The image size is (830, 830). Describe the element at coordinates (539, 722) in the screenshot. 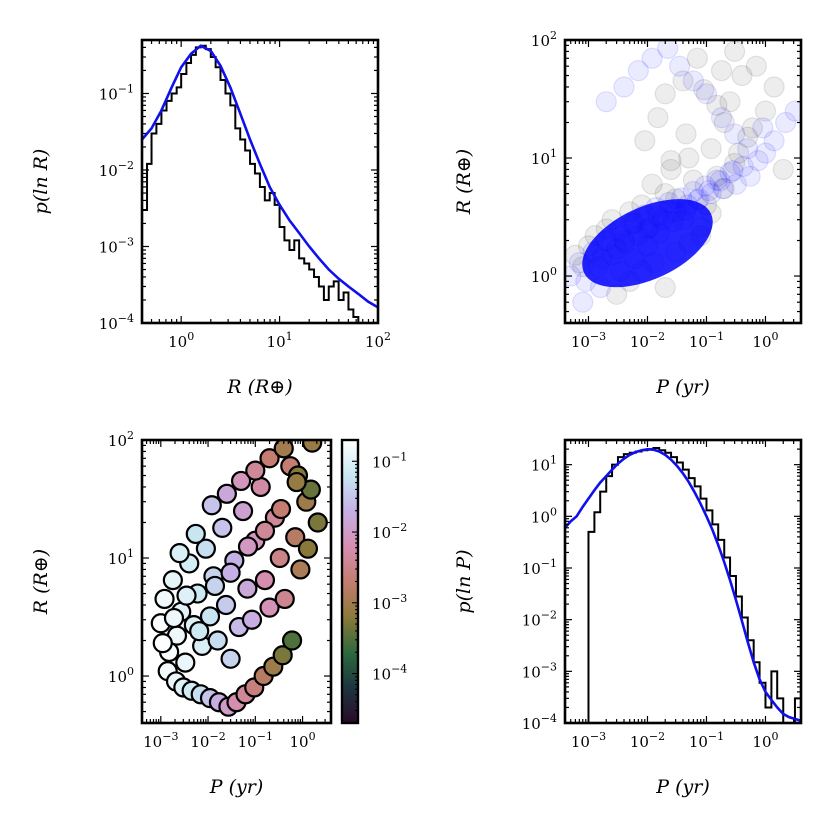

I see `y-tick-label: 10⁻⁴` at that location.